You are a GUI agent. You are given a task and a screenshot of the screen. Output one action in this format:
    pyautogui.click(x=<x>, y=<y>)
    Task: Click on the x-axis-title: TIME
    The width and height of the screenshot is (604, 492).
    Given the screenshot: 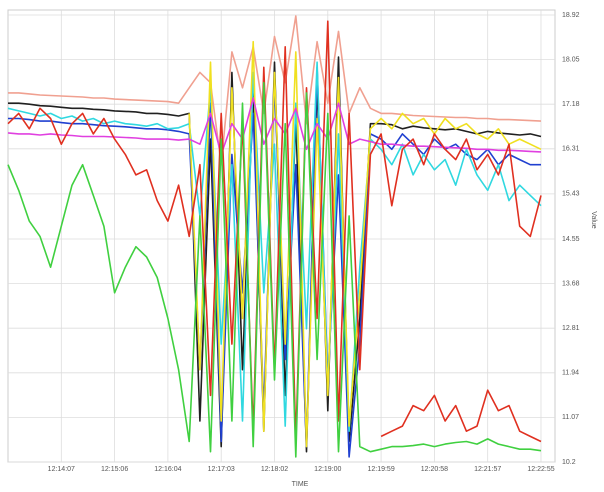 What is the action you would take?
    pyautogui.click(x=300, y=484)
    